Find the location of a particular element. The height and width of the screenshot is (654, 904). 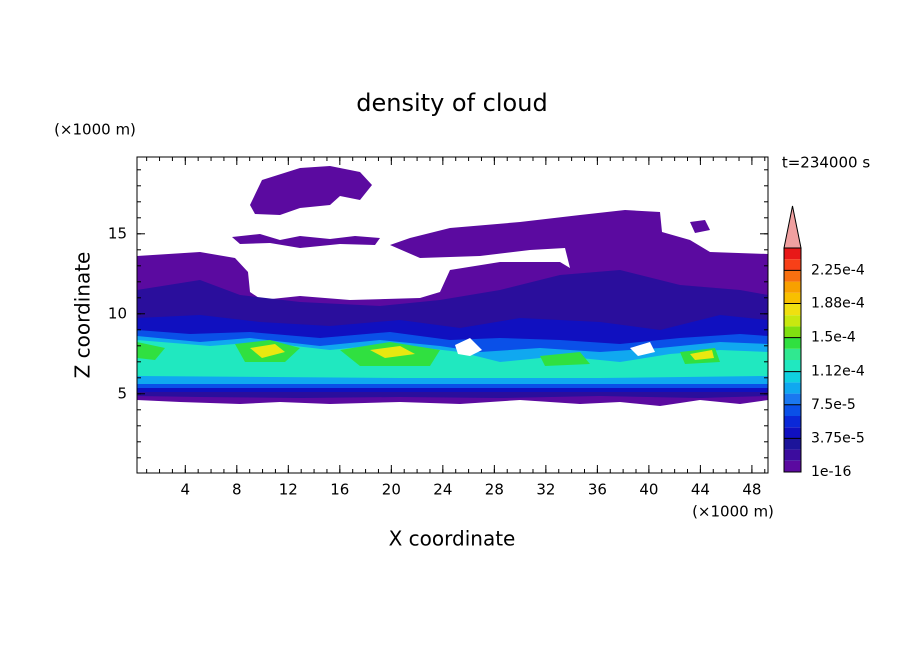

x-tick-label: 44 is located at coordinates (700, 490).